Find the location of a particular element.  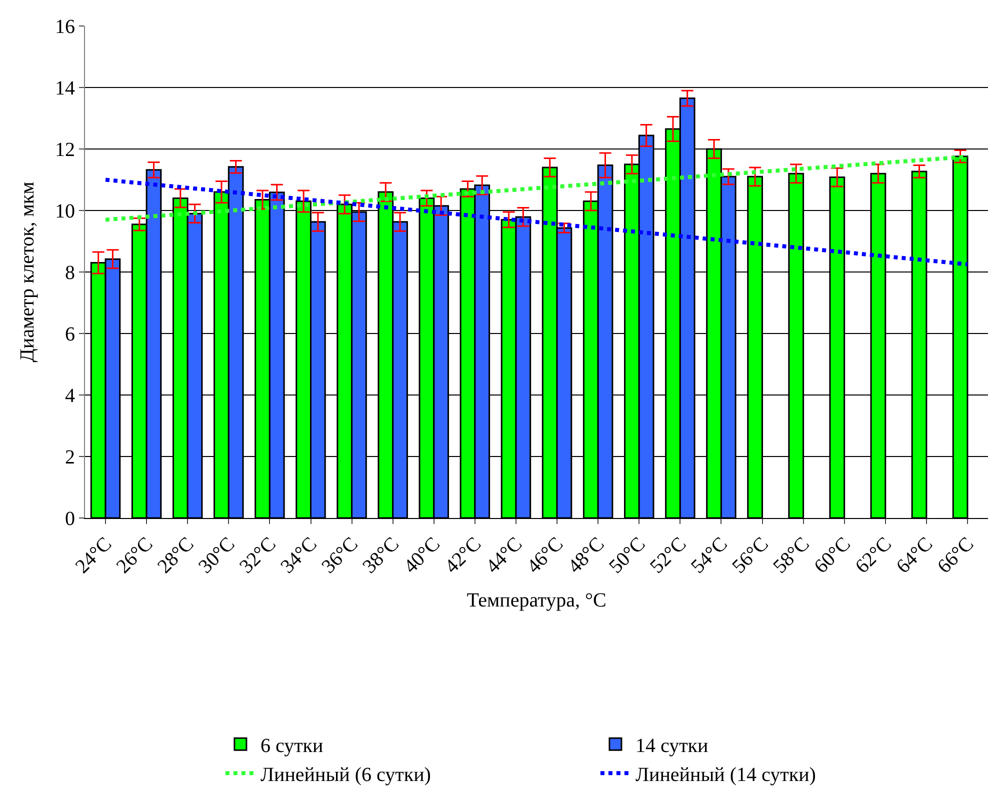

legend-label: 6 сутки is located at coordinates (292, 745).